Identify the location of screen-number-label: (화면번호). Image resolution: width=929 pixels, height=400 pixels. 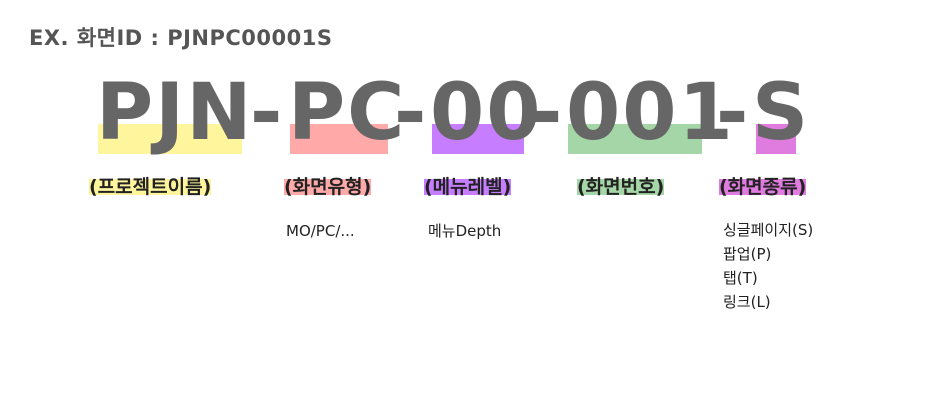
(621, 187).